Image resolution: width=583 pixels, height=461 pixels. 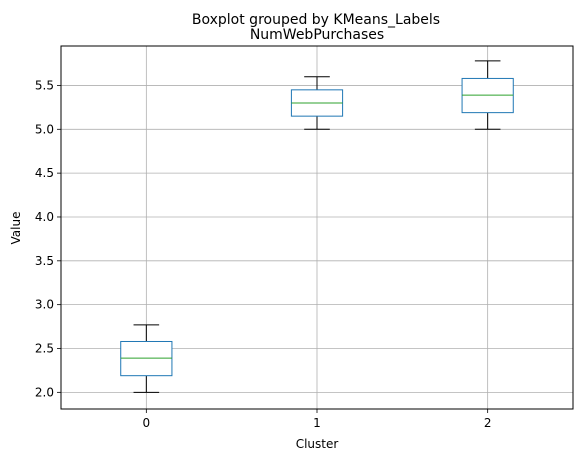 What do you see at coordinates (317, 423) in the screenshot?
I see `x-tick-label: 1` at bounding box center [317, 423].